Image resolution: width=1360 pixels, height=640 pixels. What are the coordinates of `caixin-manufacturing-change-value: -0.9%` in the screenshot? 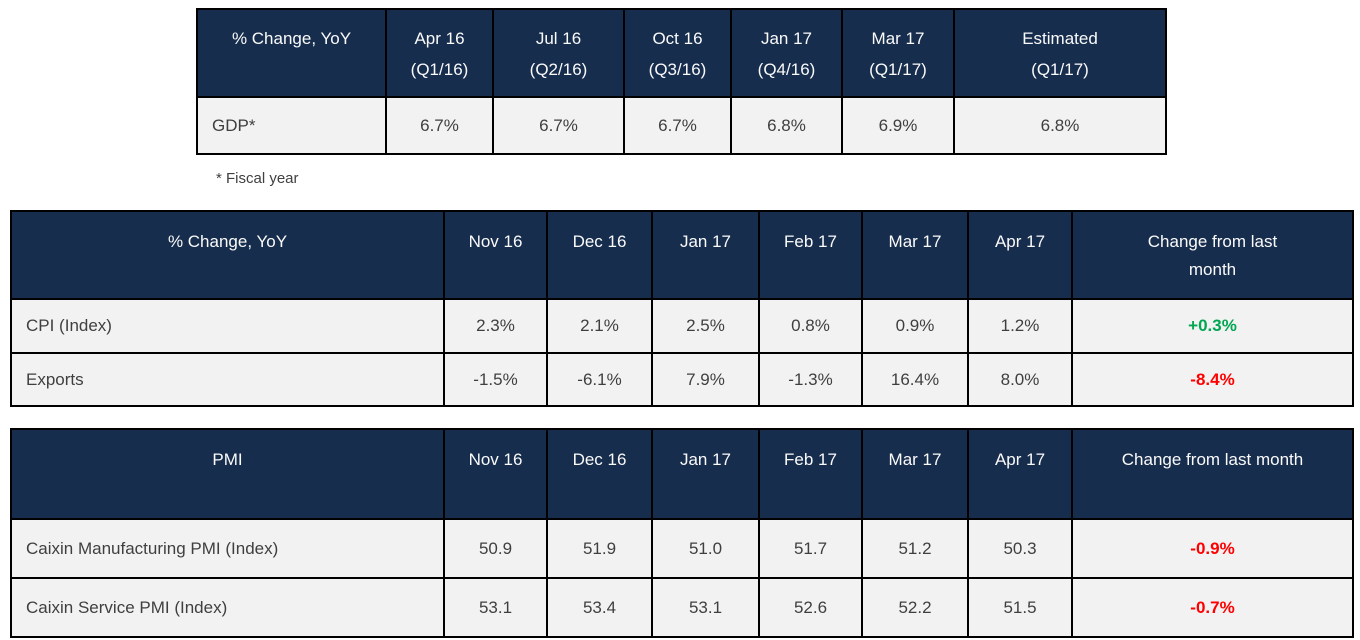 It's located at (1212, 548).